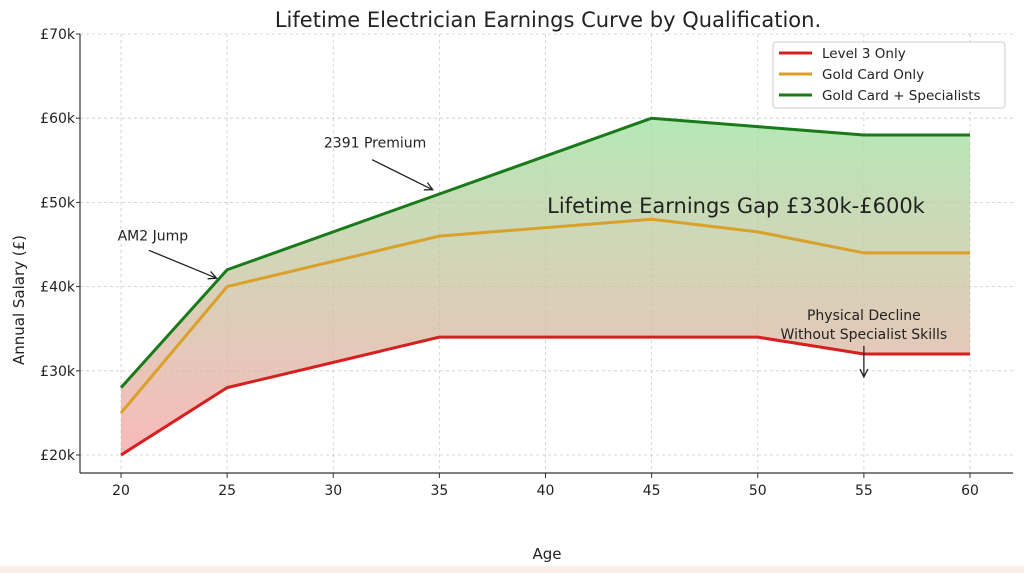  I want to click on annotation-am2-jump: AM2 Jump, so click(153, 236).